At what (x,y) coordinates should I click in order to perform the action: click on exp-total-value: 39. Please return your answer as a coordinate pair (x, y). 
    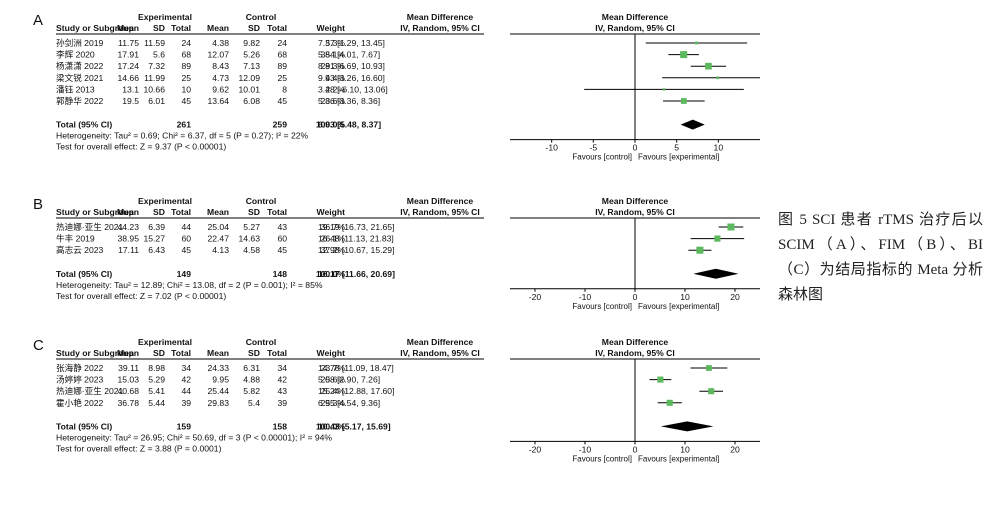
    Looking at the image, I should click on (186, 403).